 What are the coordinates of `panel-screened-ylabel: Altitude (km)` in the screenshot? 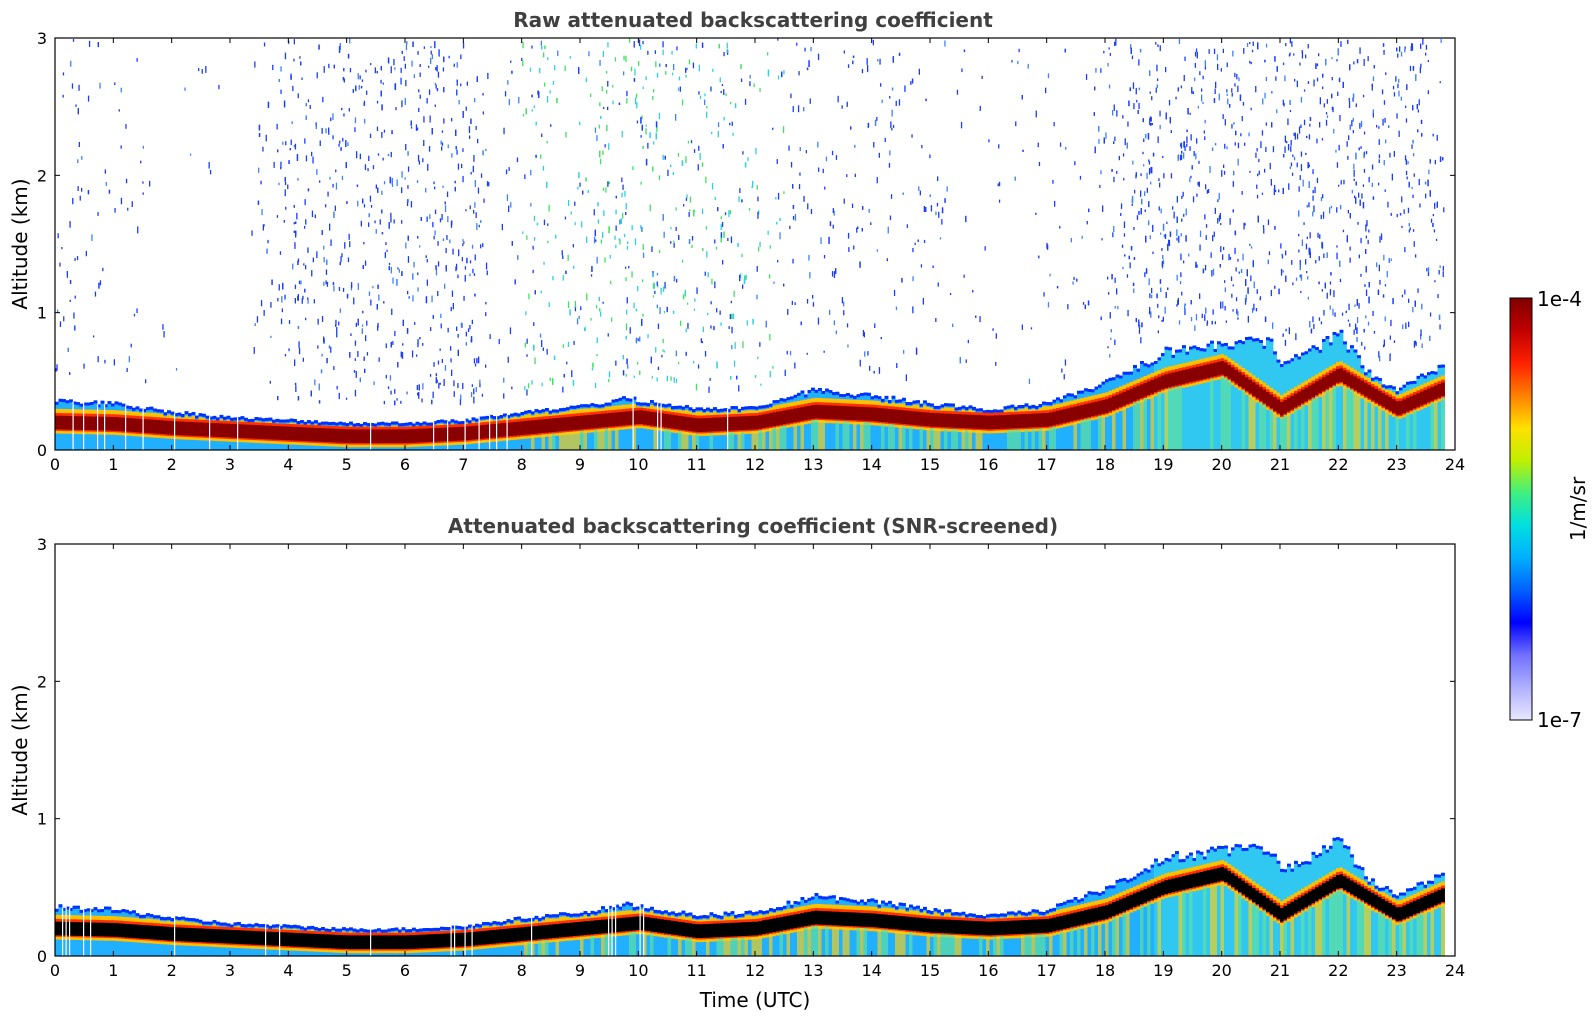 It's located at (20, 749).